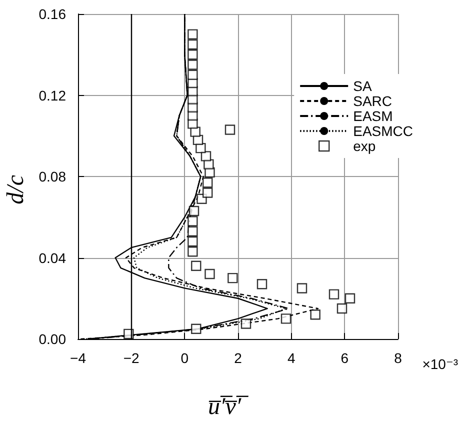 Image resolution: width=466 pixels, height=429 pixels. I want to click on x-tick-label: 2, so click(238, 358).